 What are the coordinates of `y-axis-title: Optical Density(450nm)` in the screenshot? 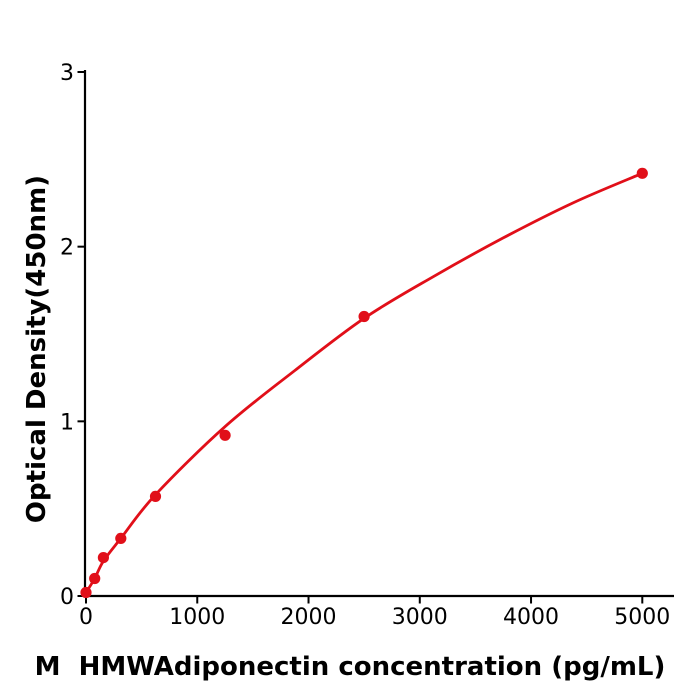 It's located at (37, 349).